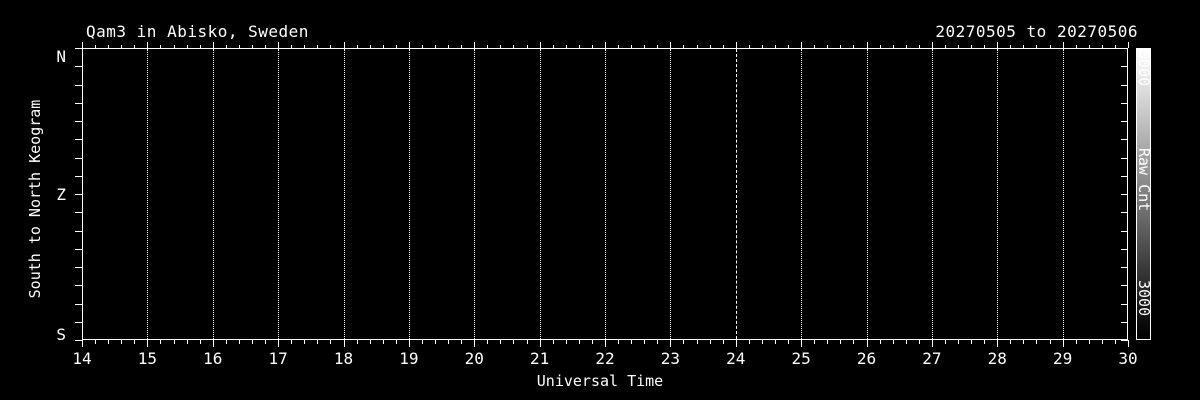 This screenshot has width=1200, height=400. Describe the element at coordinates (736, 358) in the screenshot. I see `x-tick-label-24: 24` at that location.